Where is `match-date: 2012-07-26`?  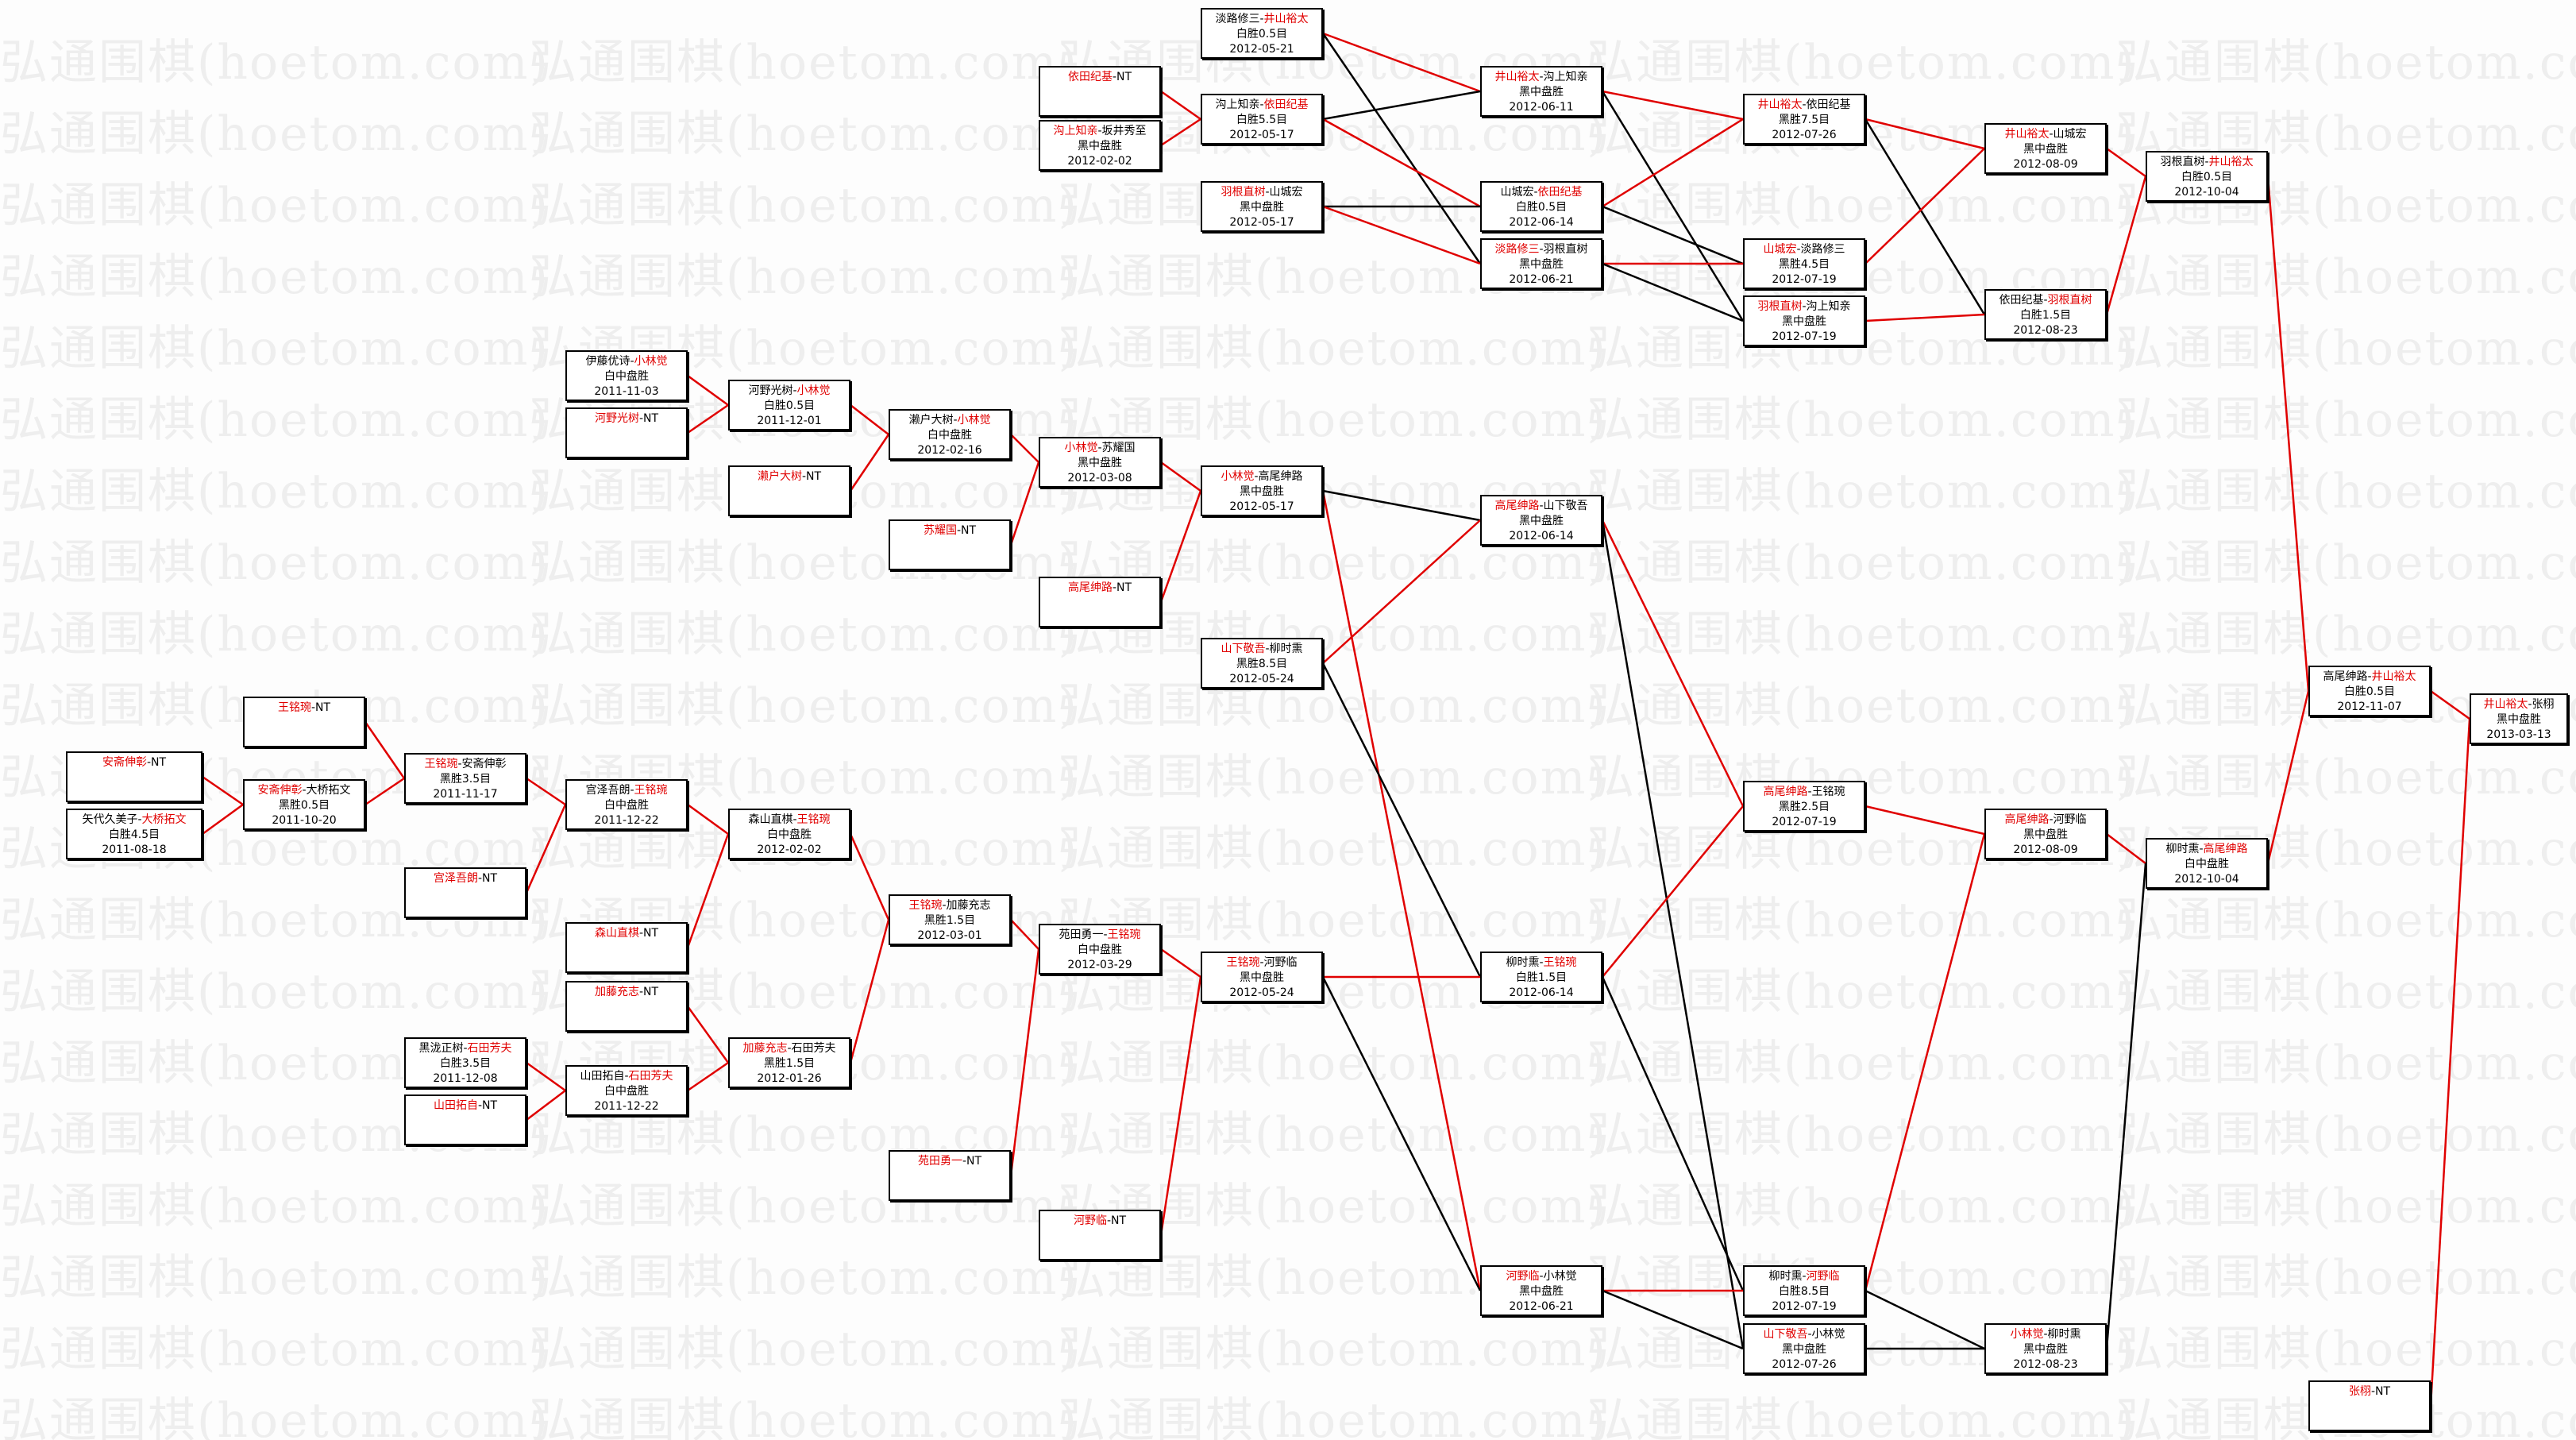 match-date: 2012-07-26 is located at coordinates (1804, 1365).